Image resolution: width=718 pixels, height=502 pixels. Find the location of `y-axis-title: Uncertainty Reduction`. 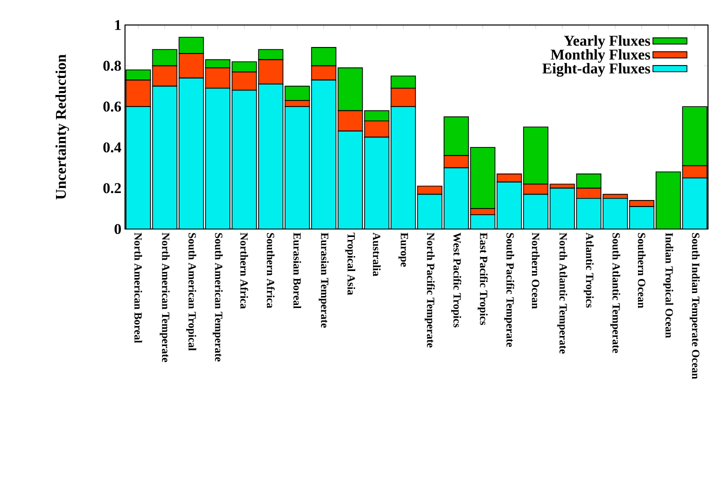

y-axis-title: Uncertainty Reduction is located at coordinates (62, 127).